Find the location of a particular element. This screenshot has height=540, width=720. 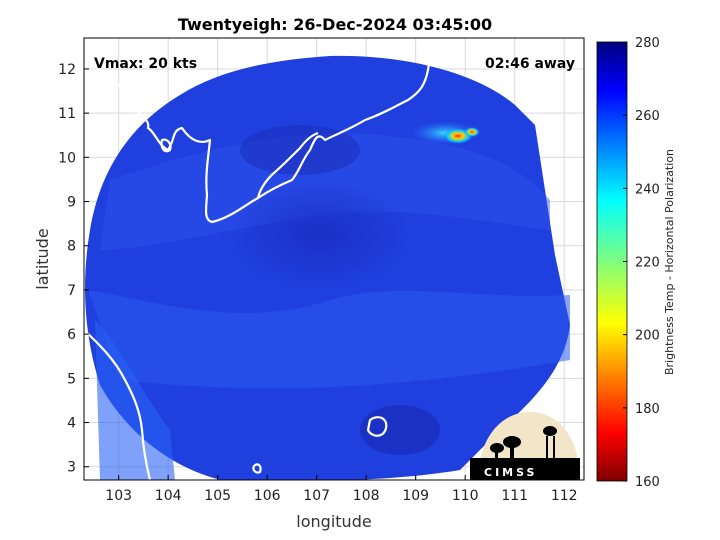

y-axis-ticks: 3 4 5 6 7 8 9 10 11 12 is located at coordinates (73, 269).